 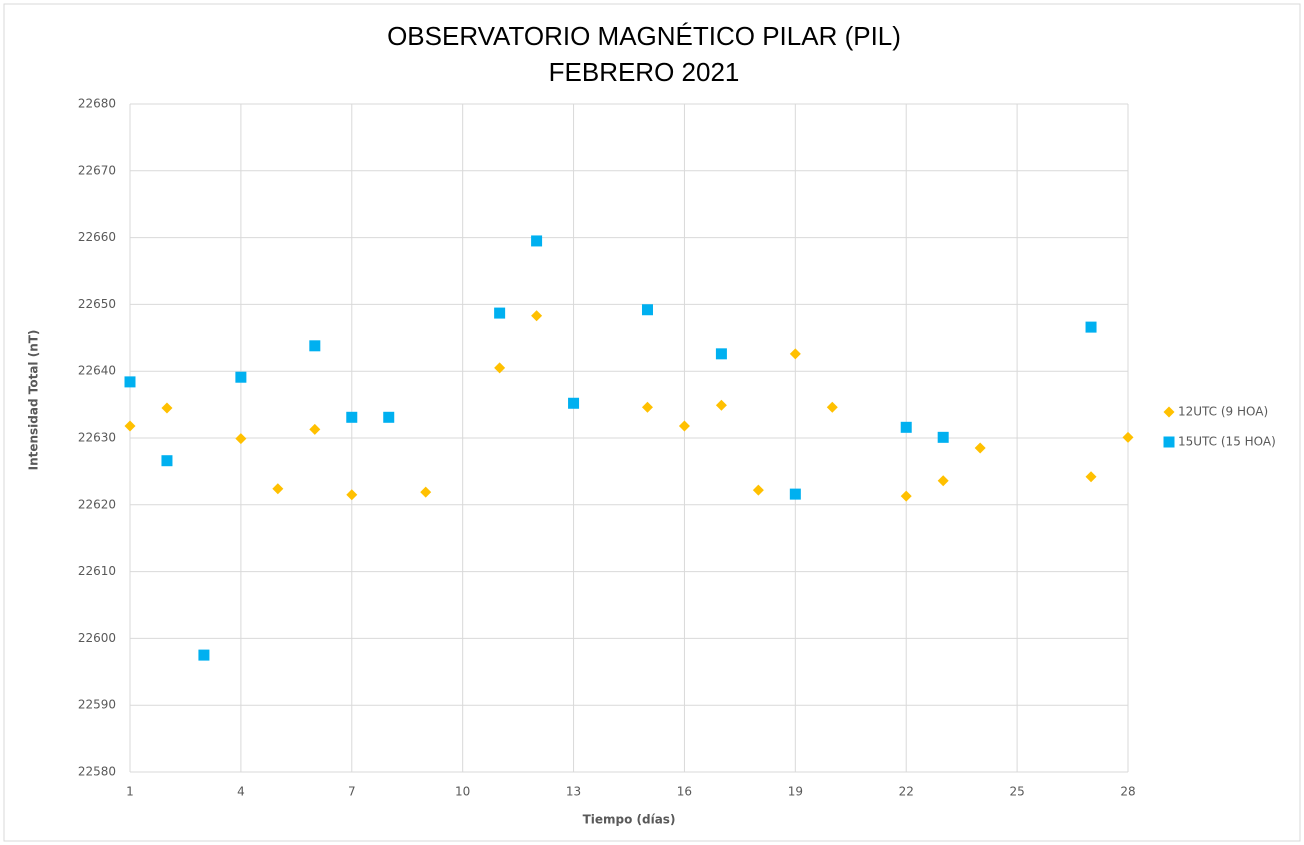 What do you see at coordinates (97, 304) in the screenshot?
I see `y-tick-label: 22650` at bounding box center [97, 304].